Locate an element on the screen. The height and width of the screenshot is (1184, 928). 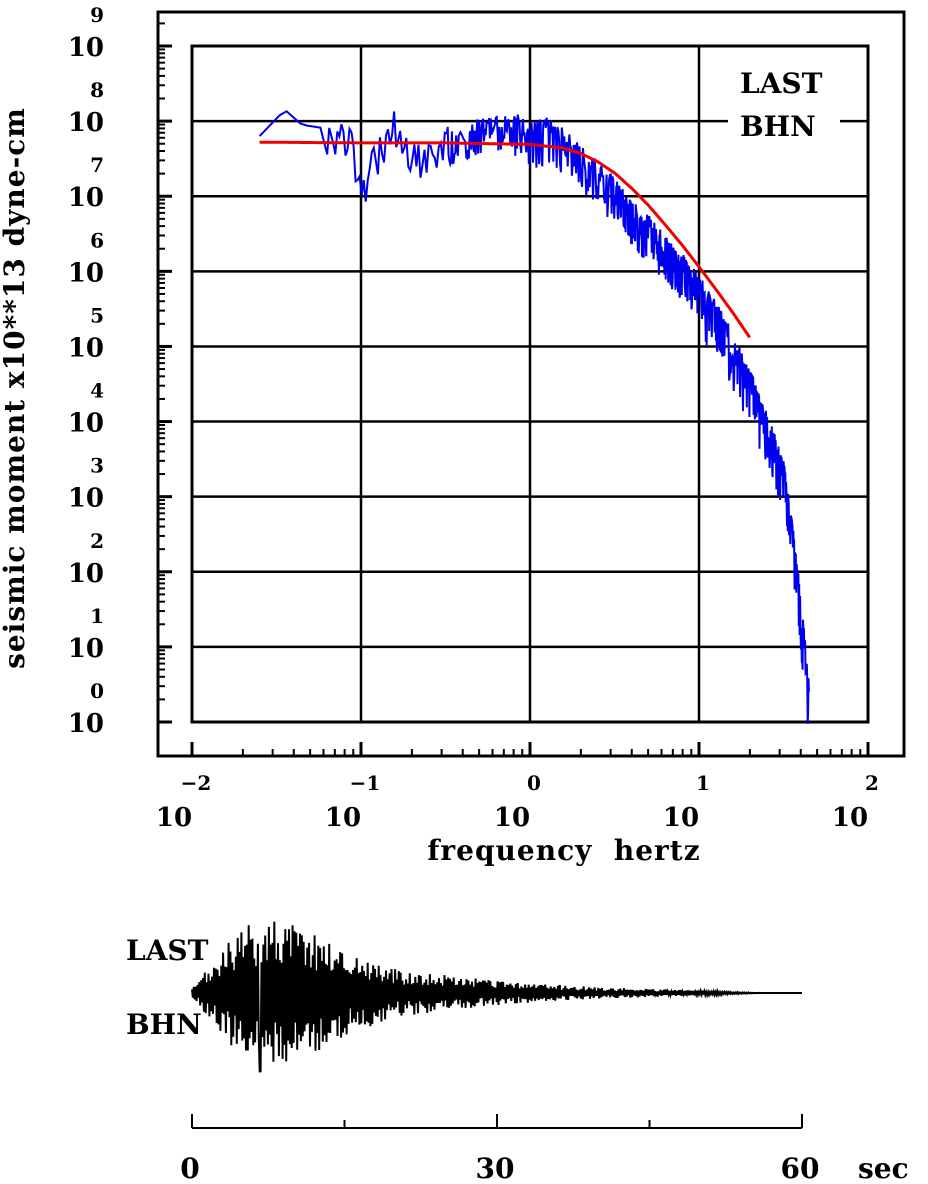
time-tick-label: 0 is located at coordinates (189, 1168).